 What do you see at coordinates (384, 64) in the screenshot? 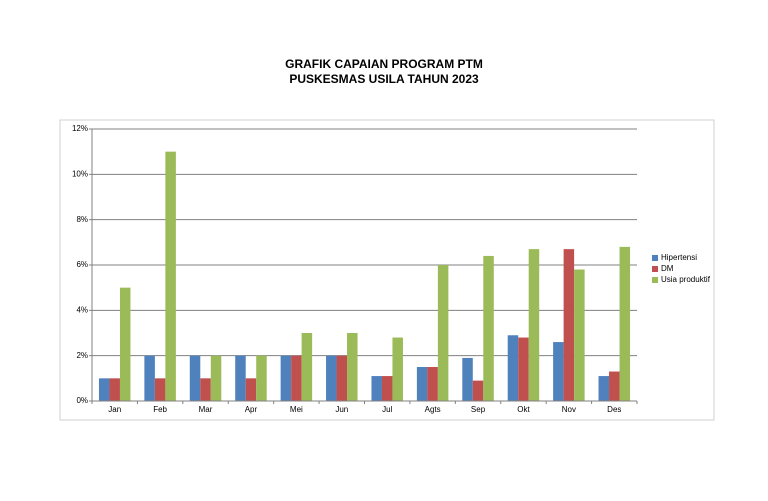
I see `chart-title: GRAFIK CAPAIAN PROGRAM PTM` at bounding box center [384, 64].